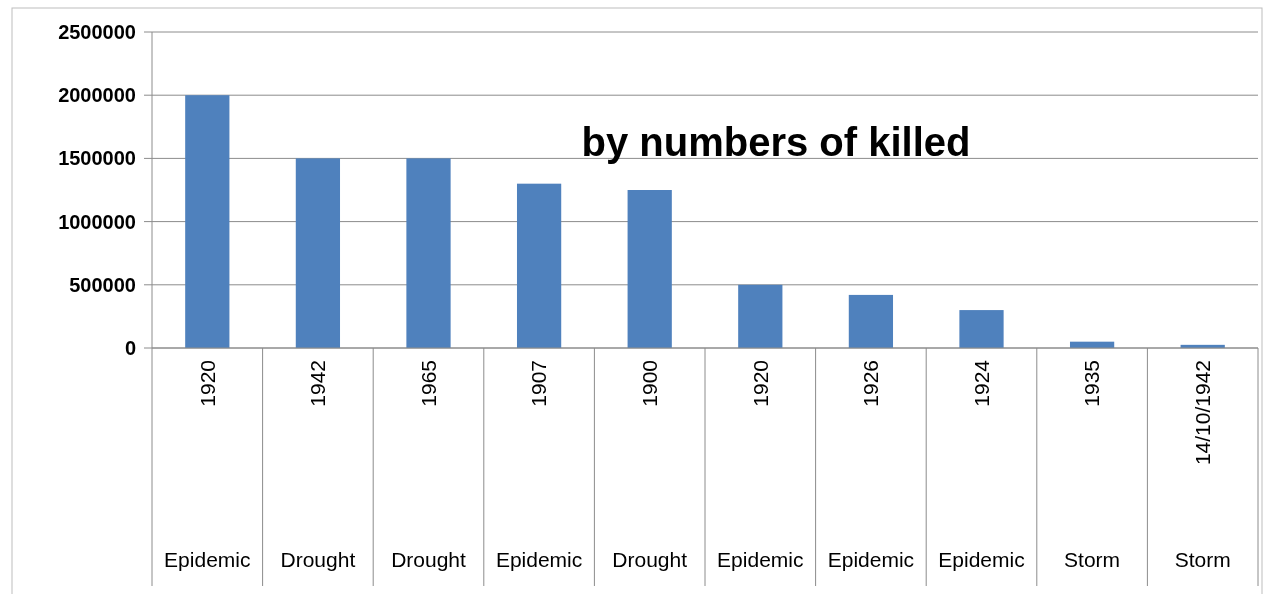  What do you see at coordinates (1203, 413) in the screenshot?
I see `x-tick-label: 14/10/1942` at bounding box center [1203, 413].